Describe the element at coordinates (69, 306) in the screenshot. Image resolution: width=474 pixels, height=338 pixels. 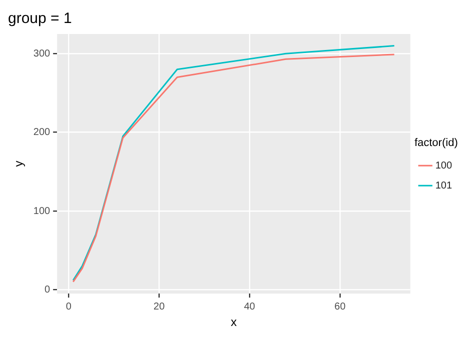
I see `x-tick-label: 0` at that location.